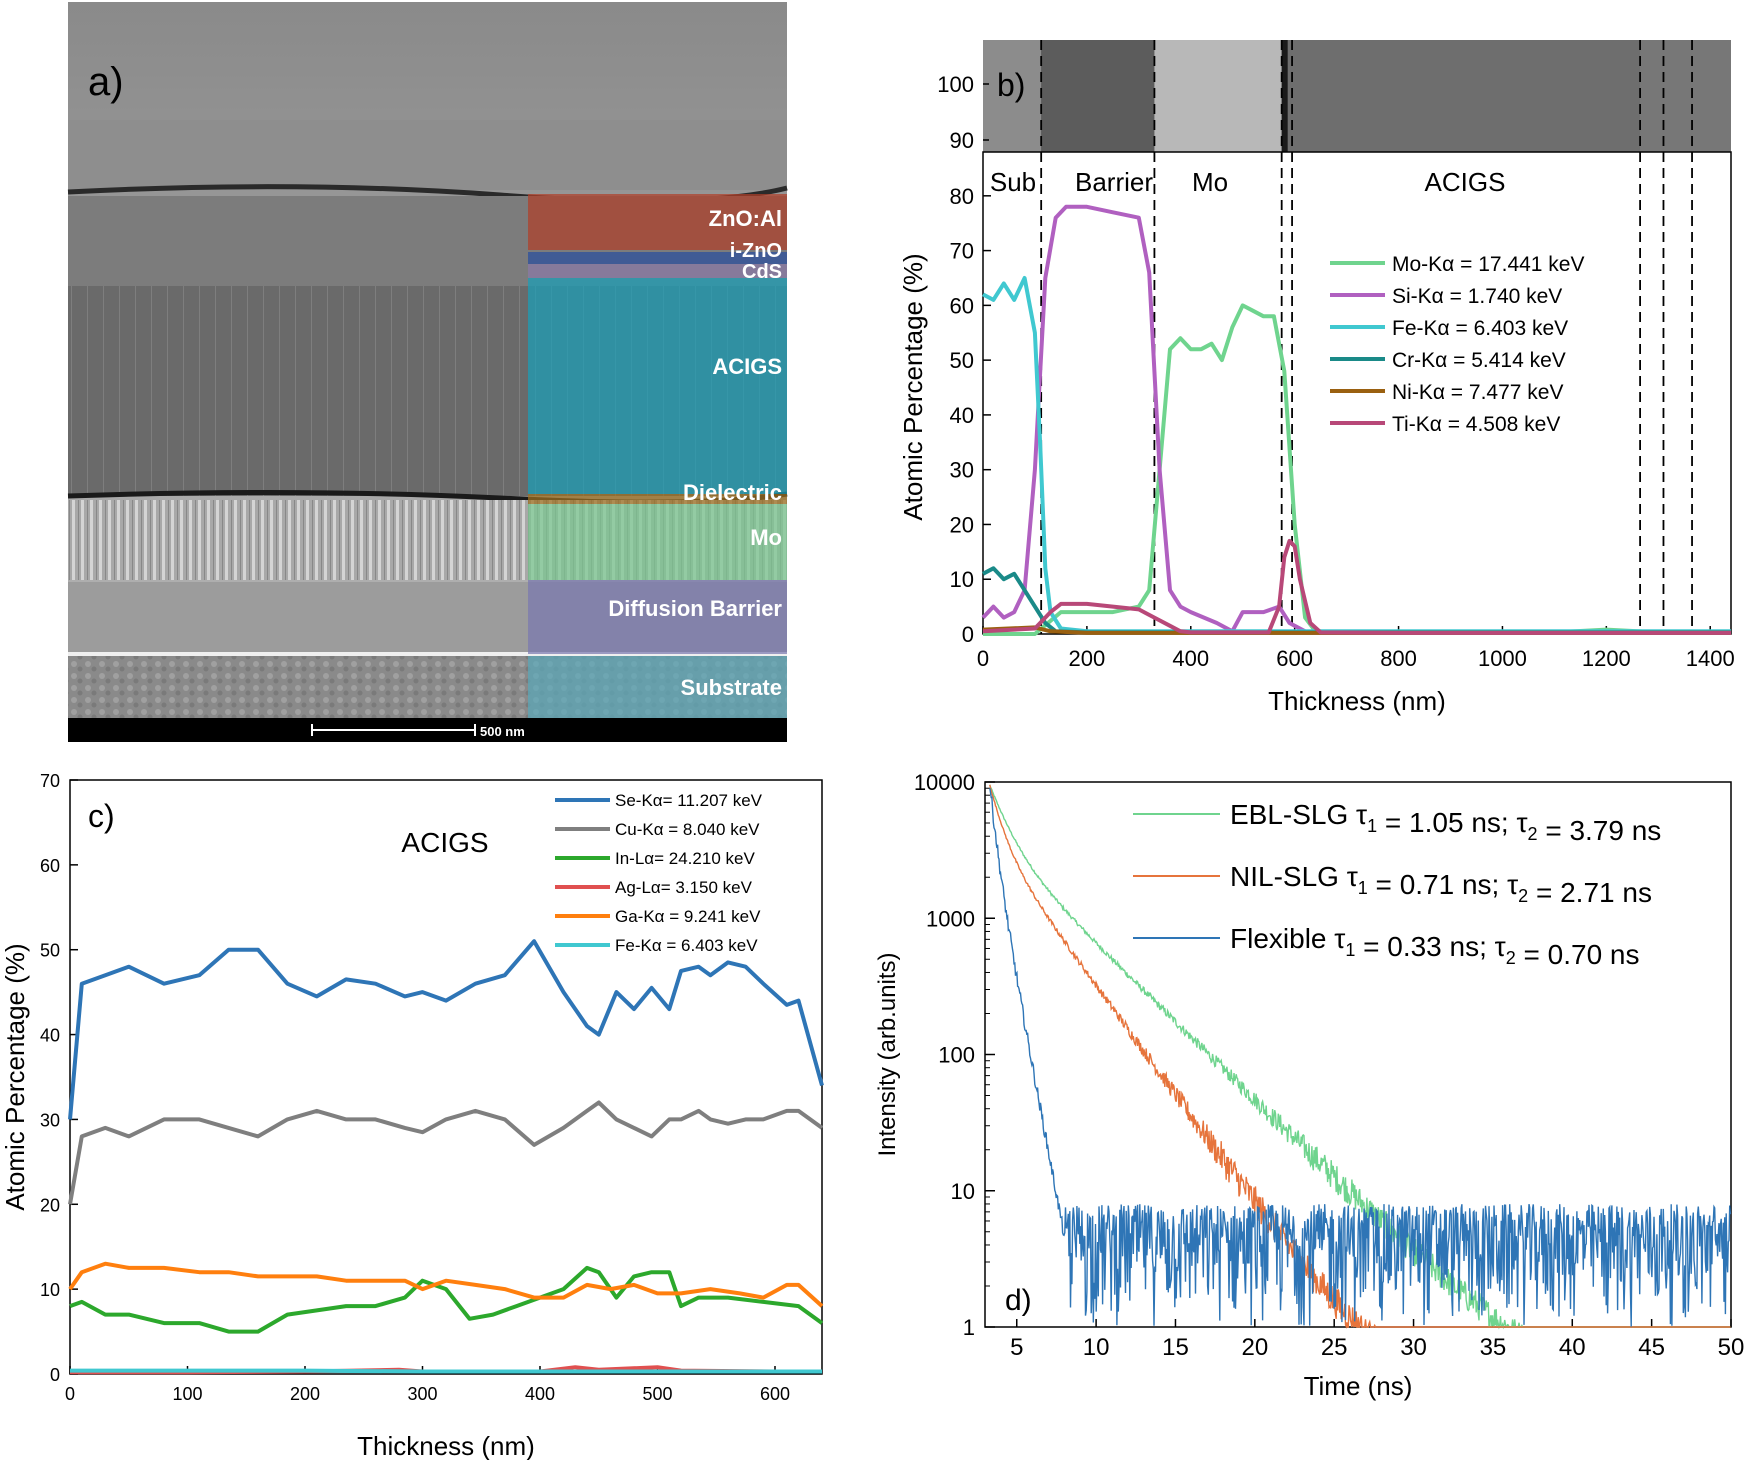  I want to click on x-tick-label-15: 15, so click(1175, 1347).